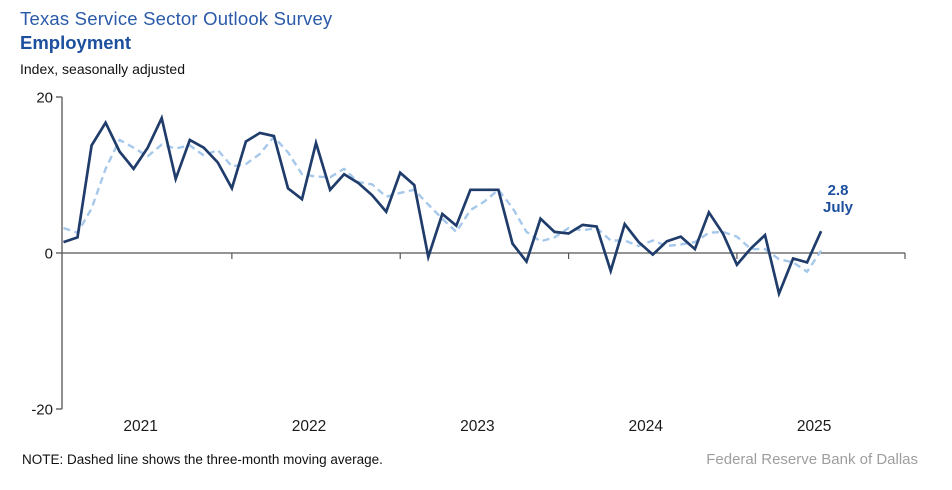  What do you see at coordinates (140, 426) in the screenshot?
I see `x-tick-label: 2021` at bounding box center [140, 426].